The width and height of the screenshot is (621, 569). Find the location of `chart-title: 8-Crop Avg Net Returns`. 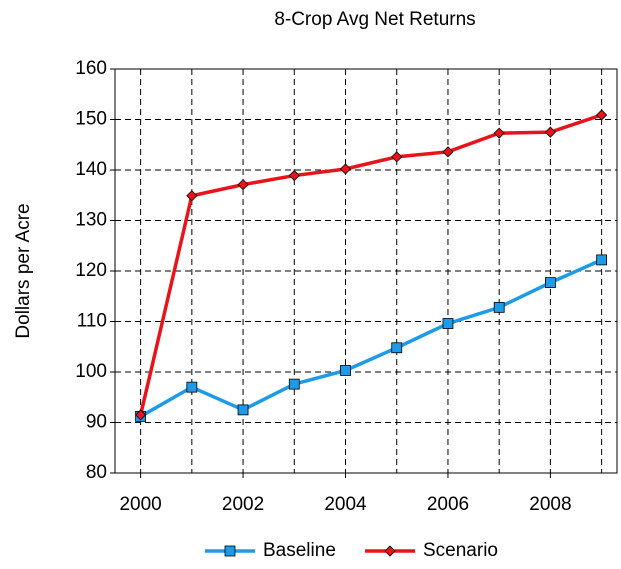

chart-title: 8-Crop Avg Net Returns is located at coordinates (374, 19).